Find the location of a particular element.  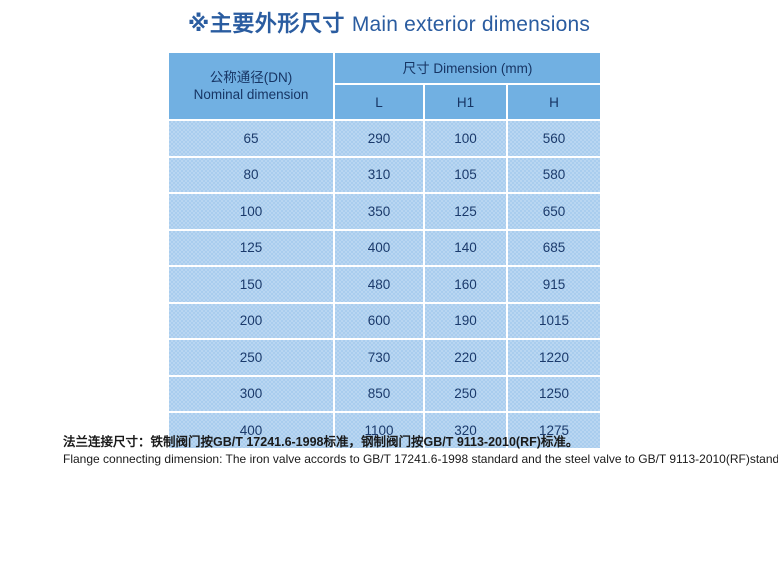

table-row: 200 600 190 1015 is located at coordinates (384, 321).